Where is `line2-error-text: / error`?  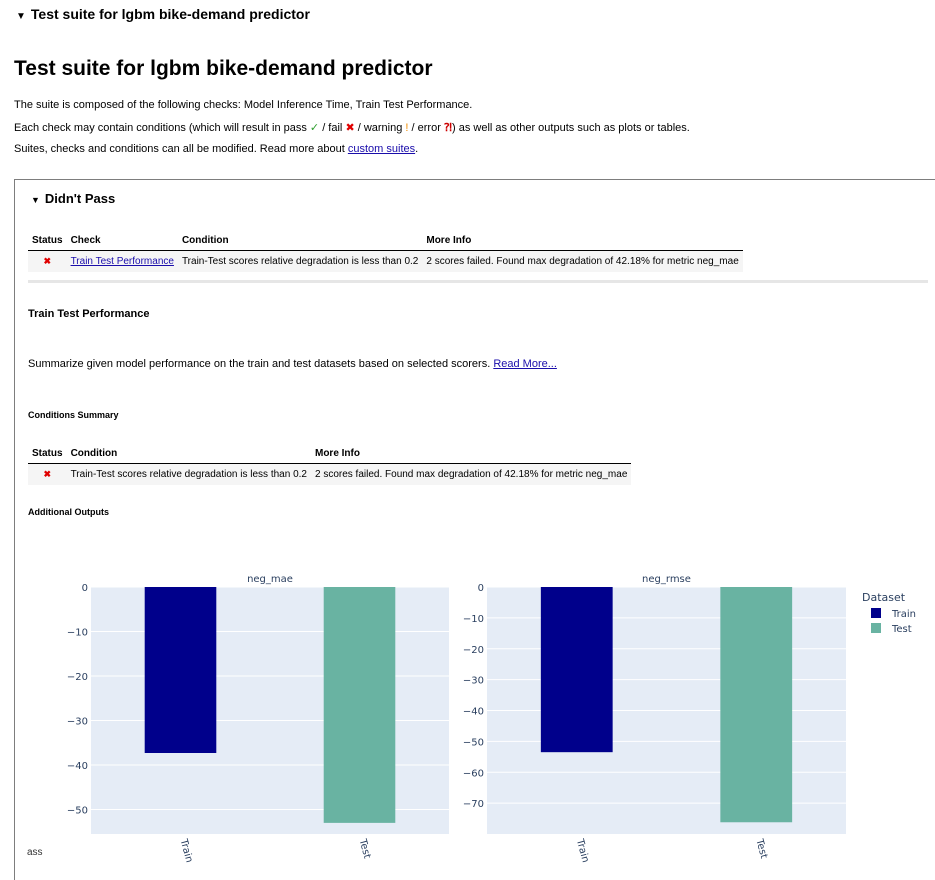
line2-error-text: / error is located at coordinates (426, 128).